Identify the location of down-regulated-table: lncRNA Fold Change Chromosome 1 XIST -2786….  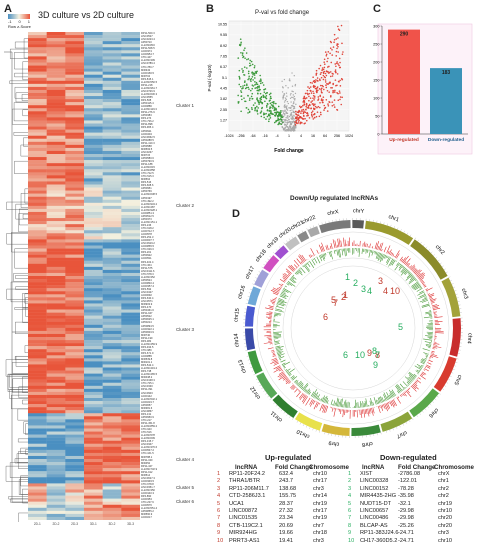
(412, 506).